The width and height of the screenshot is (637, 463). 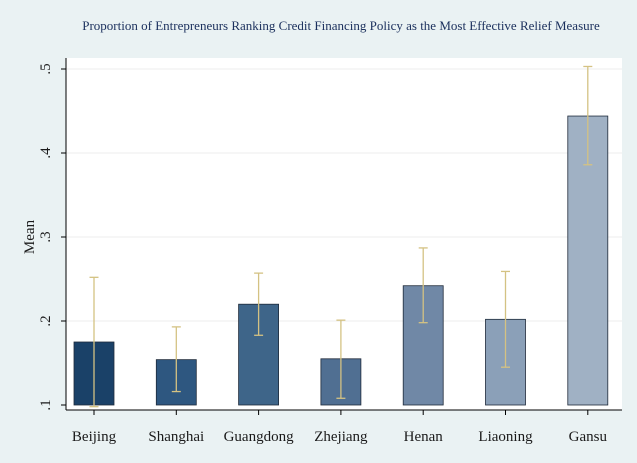 What do you see at coordinates (505, 437) in the screenshot?
I see `x-tick-label: Liaoning` at bounding box center [505, 437].